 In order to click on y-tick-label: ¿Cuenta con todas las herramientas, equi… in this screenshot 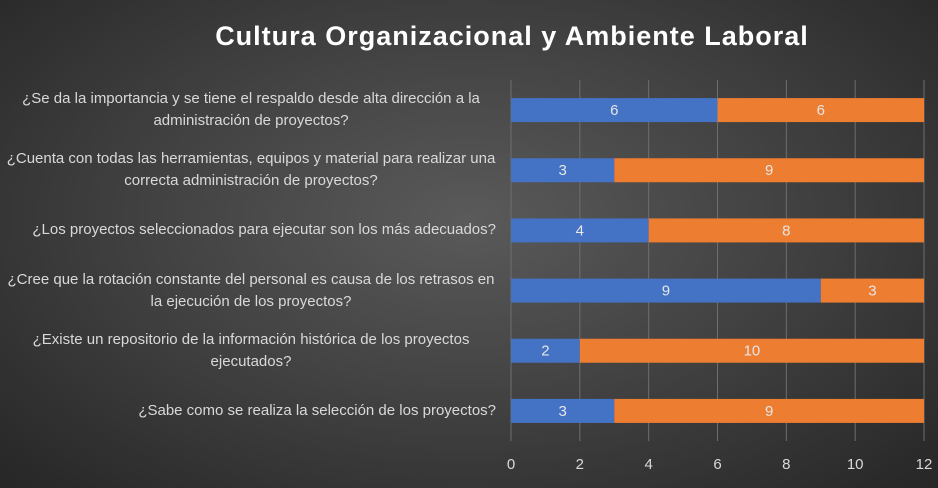, I will do `click(248, 170)`.